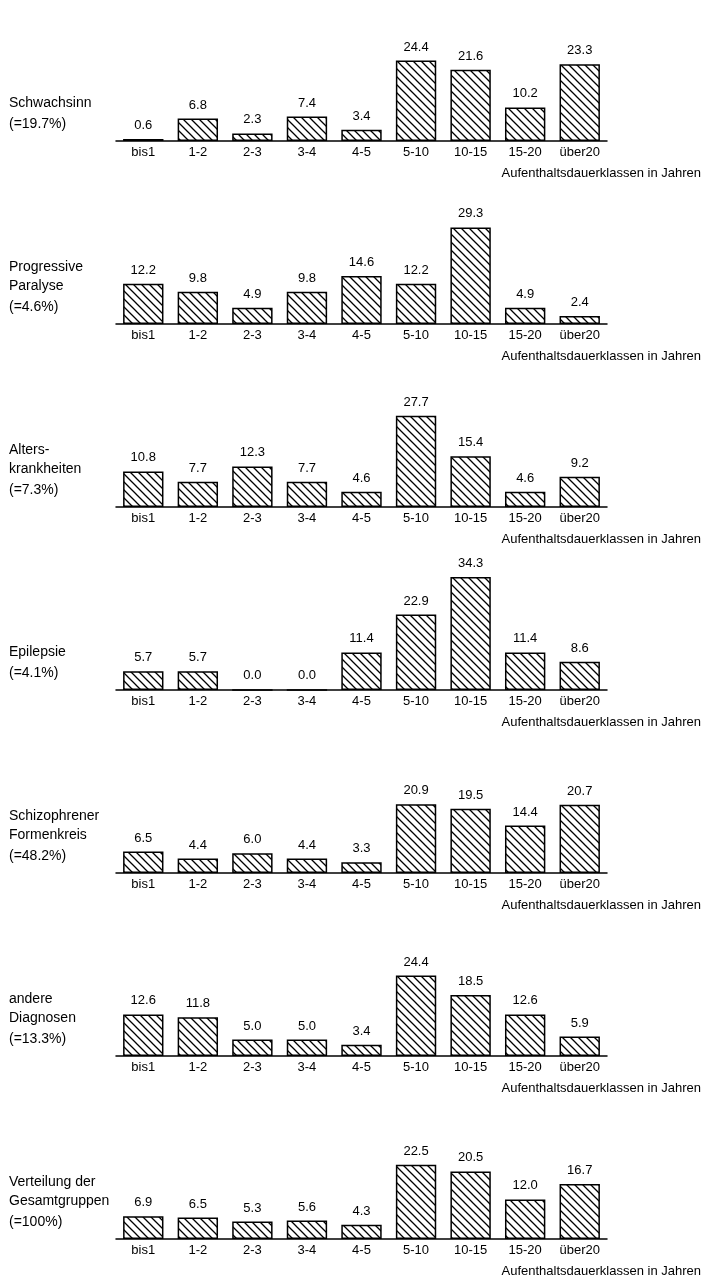 Image resolution: width=707 pixels, height=1284 pixels. I want to click on text: Verteilung der Gesamtgruppen, so click(59, 1190).